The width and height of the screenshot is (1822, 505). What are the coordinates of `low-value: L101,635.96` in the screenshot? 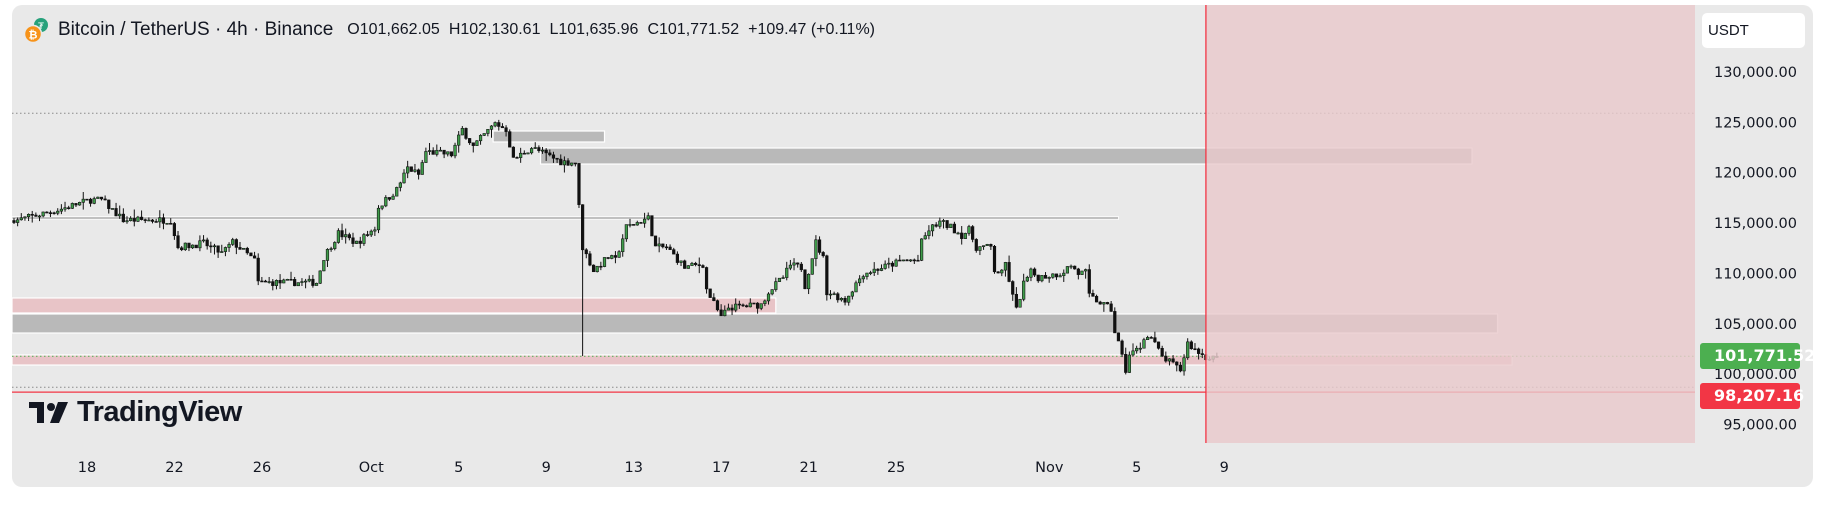 It's located at (594, 29).